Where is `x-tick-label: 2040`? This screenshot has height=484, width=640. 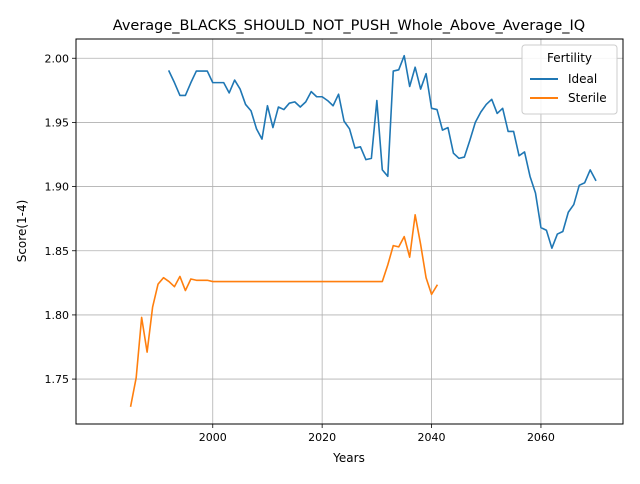 x-tick-label: 2040 is located at coordinates (432, 437).